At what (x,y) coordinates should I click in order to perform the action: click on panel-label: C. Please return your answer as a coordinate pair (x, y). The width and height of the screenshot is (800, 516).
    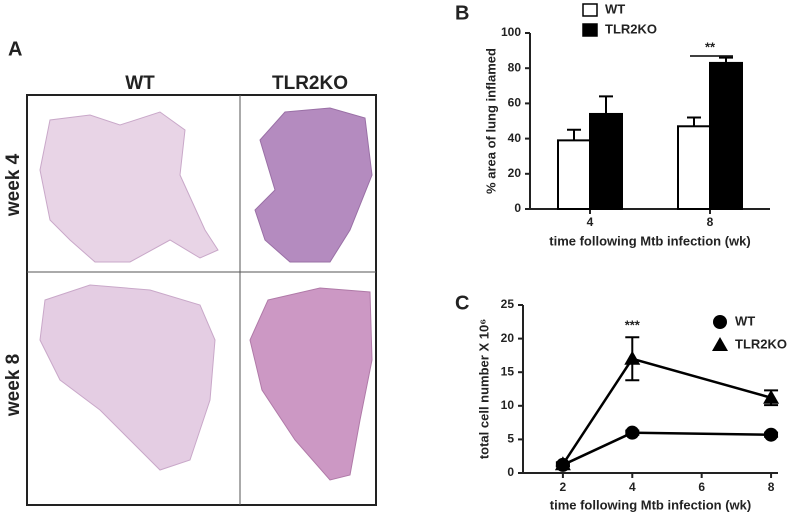
    Looking at the image, I should click on (462, 303).